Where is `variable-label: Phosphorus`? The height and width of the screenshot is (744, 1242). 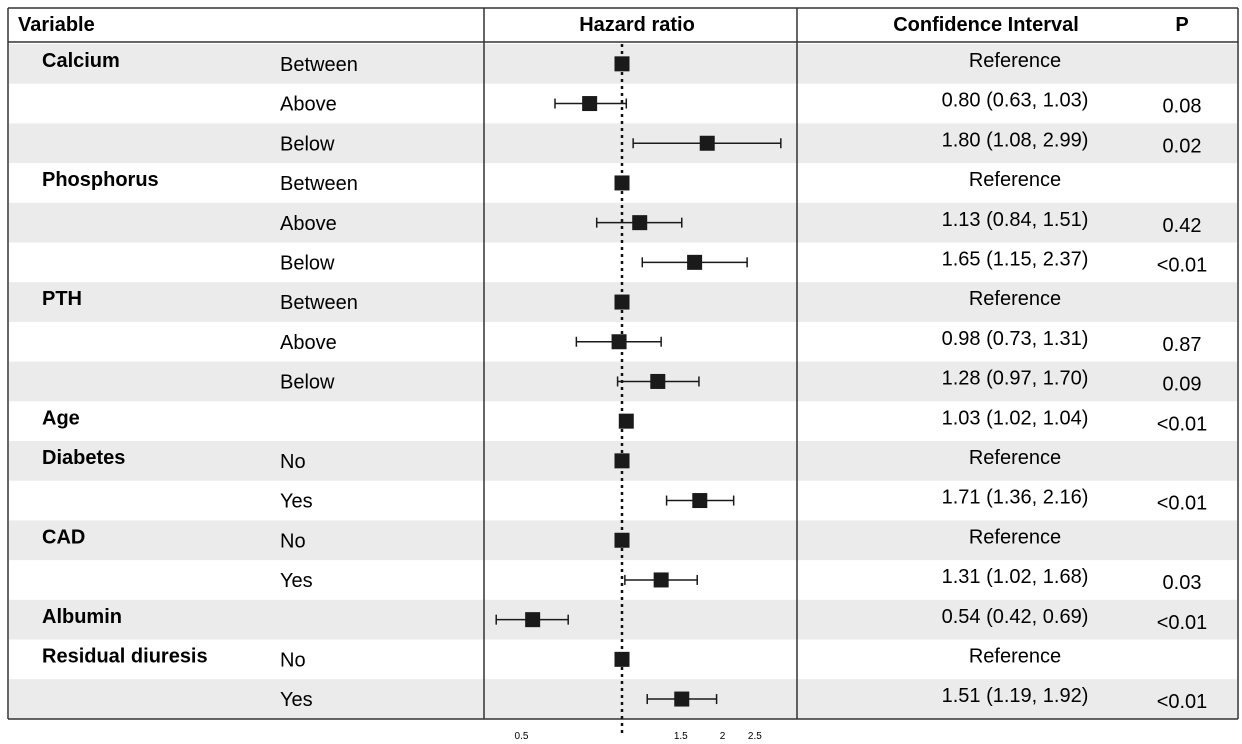 variable-label: Phosphorus is located at coordinates (100, 180).